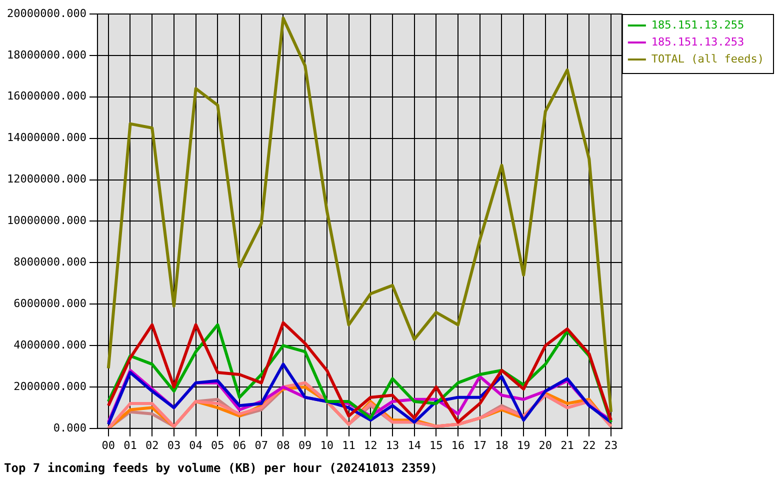 Image resolution: width=780 pixels, height=480 pixels. What do you see at coordinates (50, 386) in the screenshot?
I see `y-tick-label: 2000000.000` at bounding box center [50, 386].